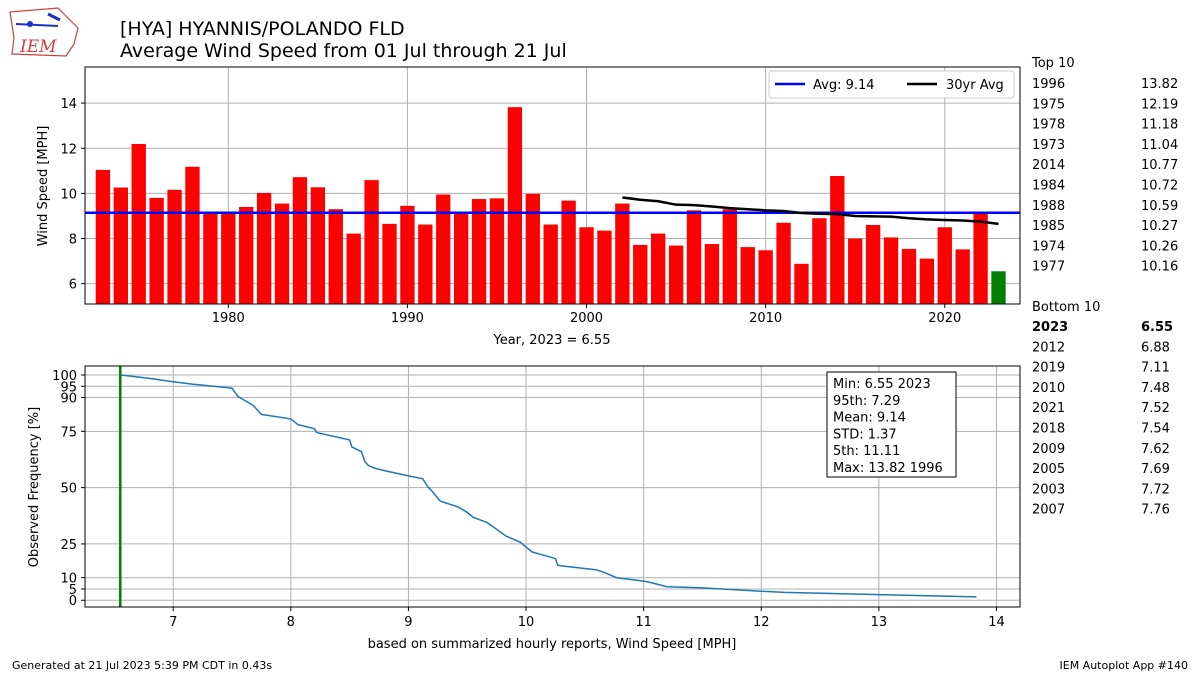 Image resolution: width=1200 pixels, height=675 pixels. What do you see at coordinates (210, 258) in the screenshot?
I see `bar-1979` at bounding box center [210, 258].